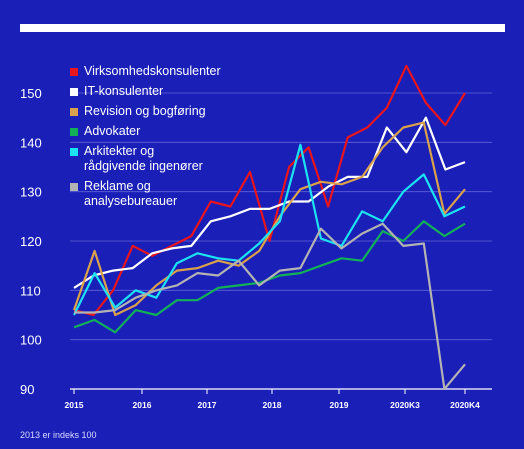 Image resolution: width=524 pixels, height=449 pixels. What do you see at coordinates (27, 389) in the screenshot?
I see `y-tick-label: 90` at bounding box center [27, 389].